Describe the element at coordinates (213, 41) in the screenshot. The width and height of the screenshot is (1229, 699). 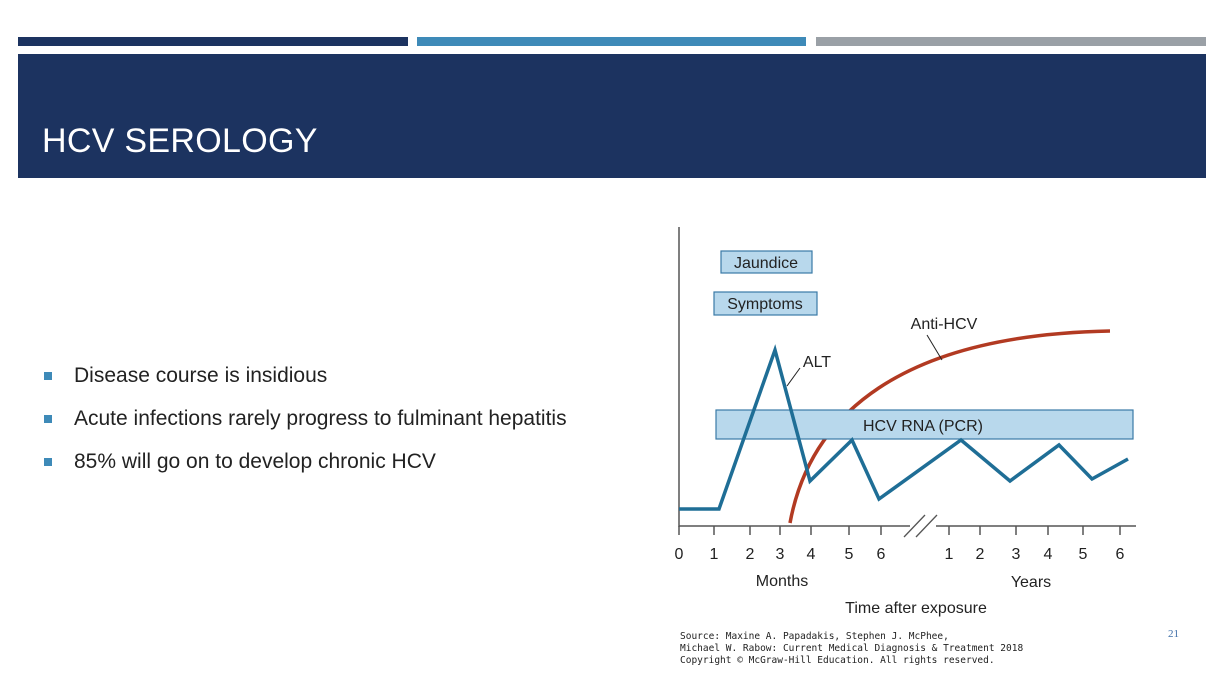
I see `accent-stripe-dark` at that location.